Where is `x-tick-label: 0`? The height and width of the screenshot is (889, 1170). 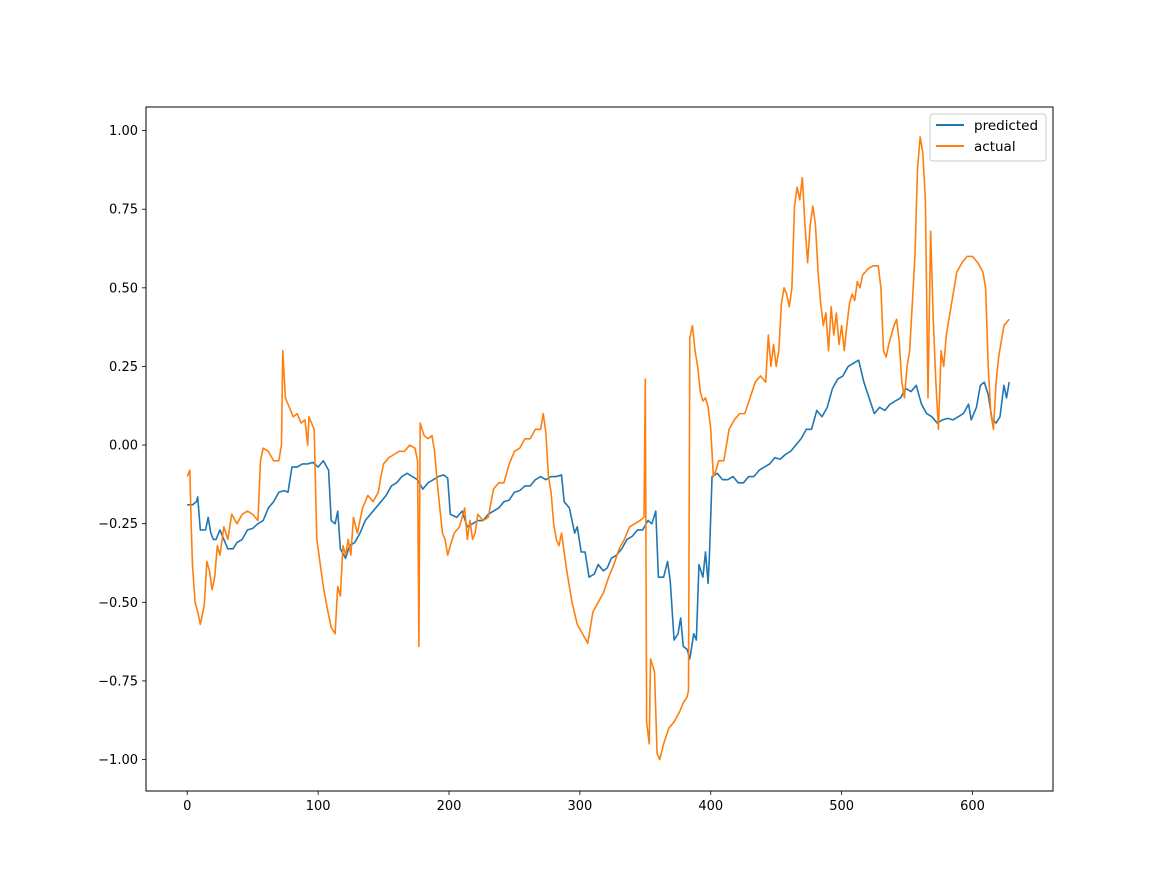
x-tick-label: 0 is located at coordinates (187, 806).